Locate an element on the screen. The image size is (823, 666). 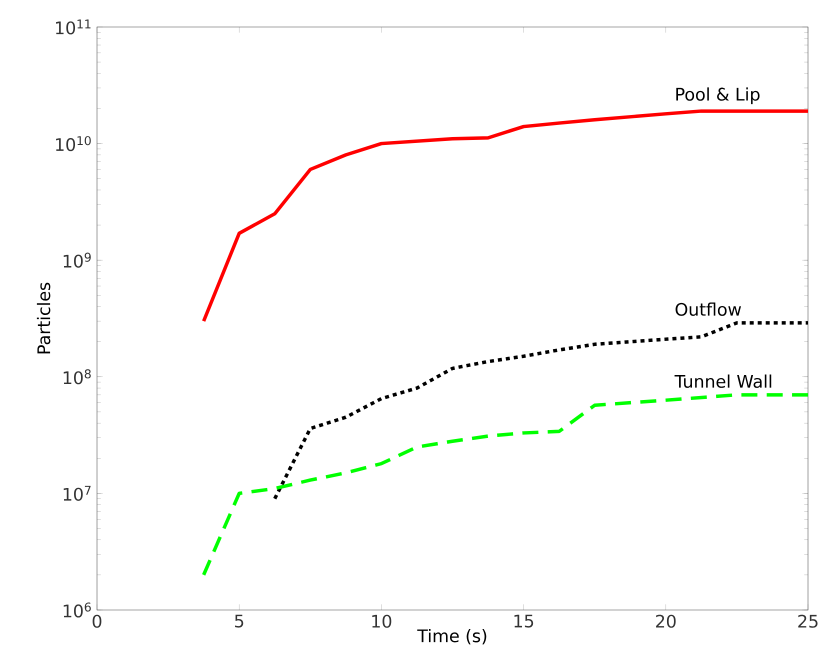
y-tick-label: 10$^{8}$ is located at coordinates (77, 376).